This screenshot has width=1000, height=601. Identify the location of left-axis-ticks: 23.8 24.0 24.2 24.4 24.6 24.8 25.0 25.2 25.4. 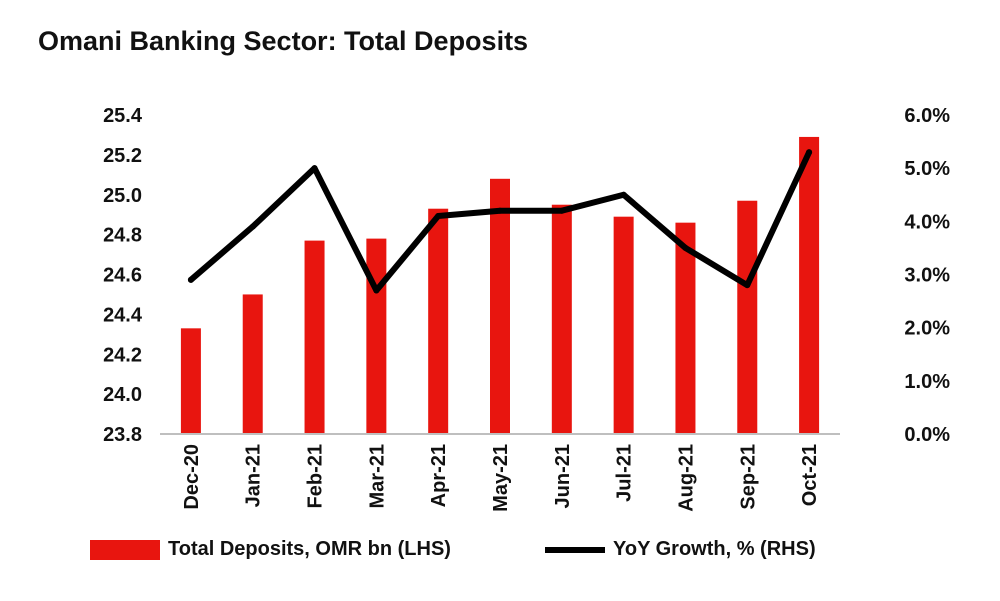
(123, 275).